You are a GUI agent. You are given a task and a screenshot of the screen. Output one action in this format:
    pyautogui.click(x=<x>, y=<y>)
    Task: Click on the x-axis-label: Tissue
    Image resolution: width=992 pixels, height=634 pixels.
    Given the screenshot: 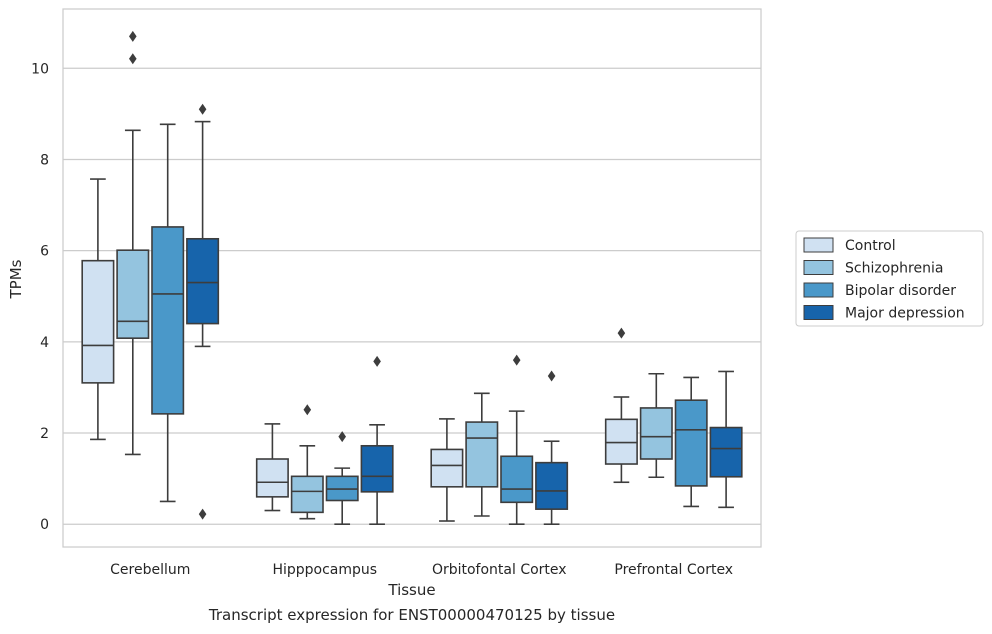 What is the action you would take?
    pyautogui.click(x=411, y=590)
    